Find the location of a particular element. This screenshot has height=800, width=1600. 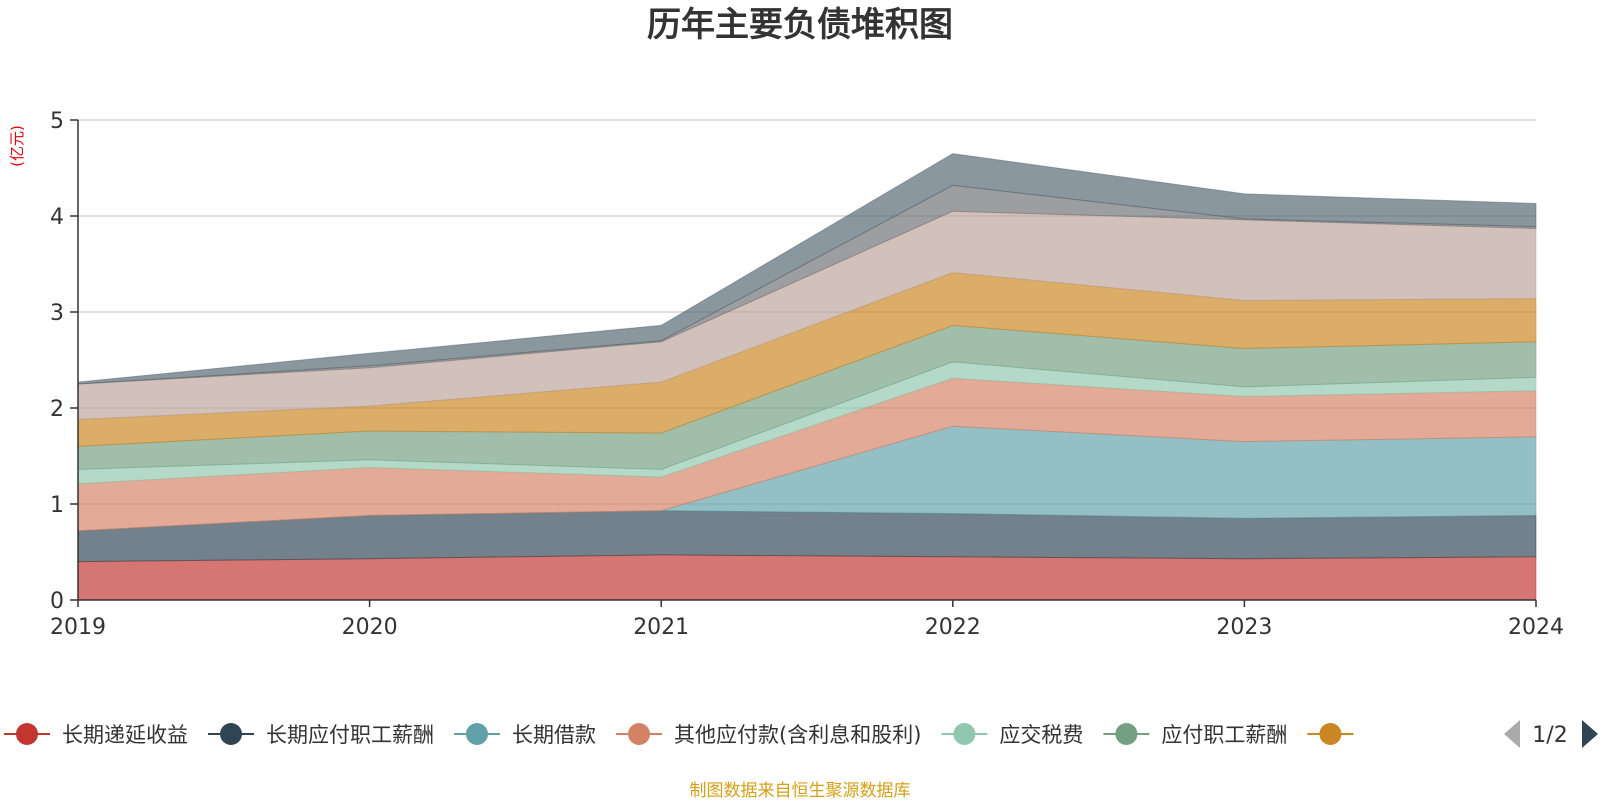

y-tick-label: 0 is located at coordinates (57, 601).